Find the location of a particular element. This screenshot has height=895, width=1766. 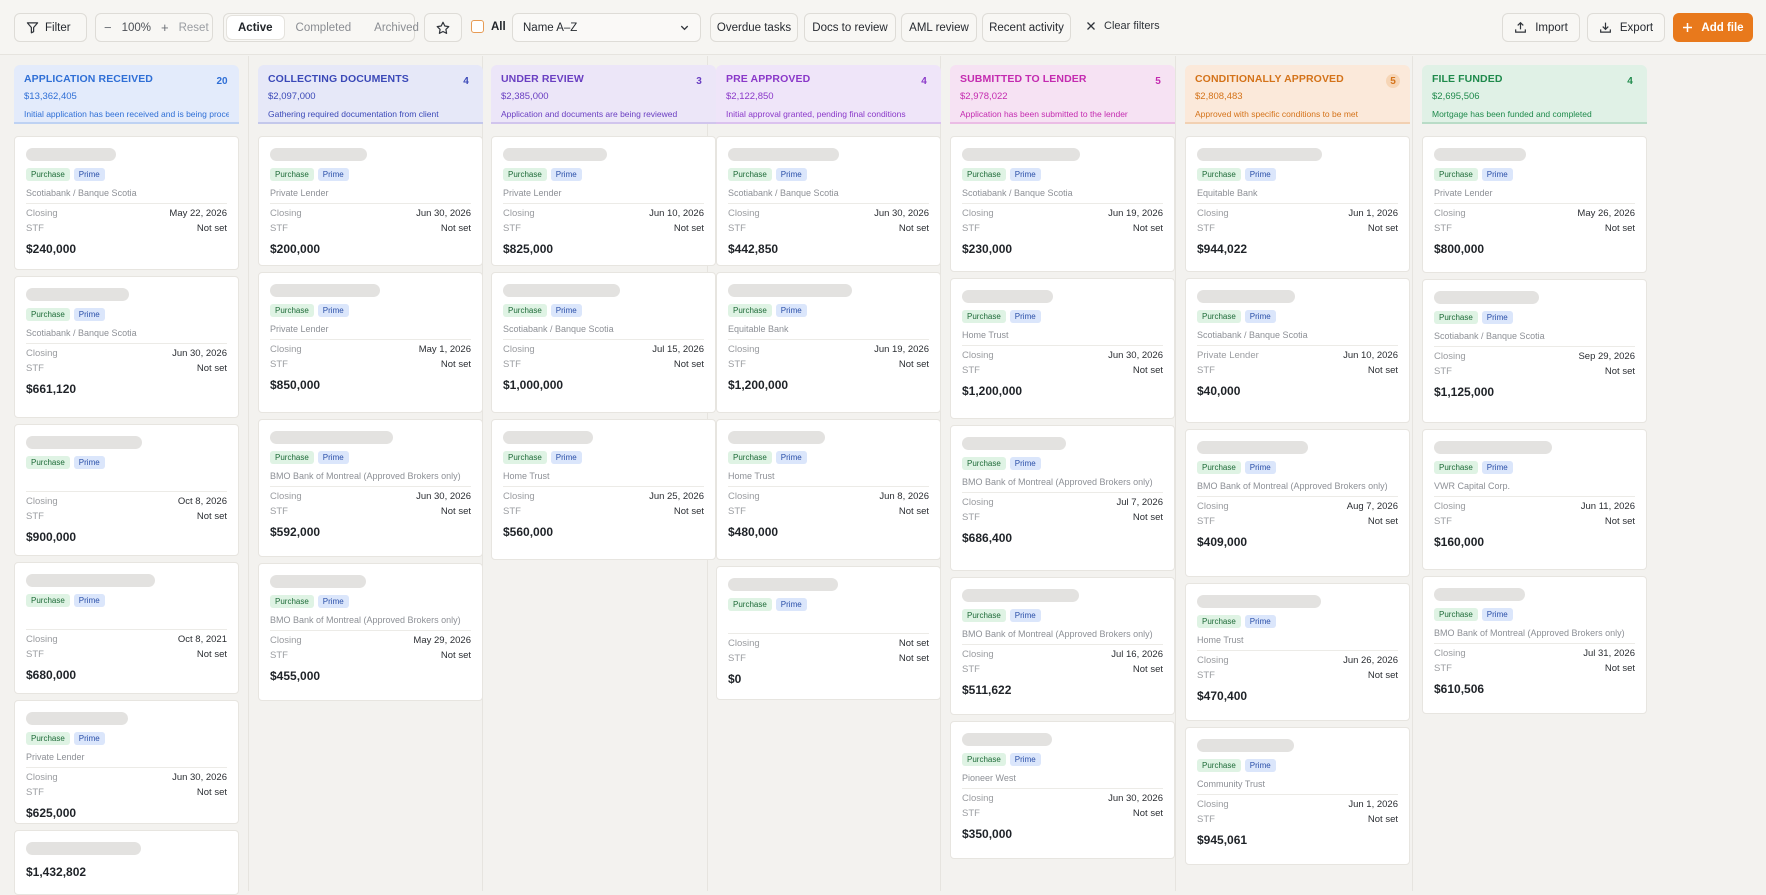

recent-activity-filter: Recent activity is located at coordinates (1026, 27).